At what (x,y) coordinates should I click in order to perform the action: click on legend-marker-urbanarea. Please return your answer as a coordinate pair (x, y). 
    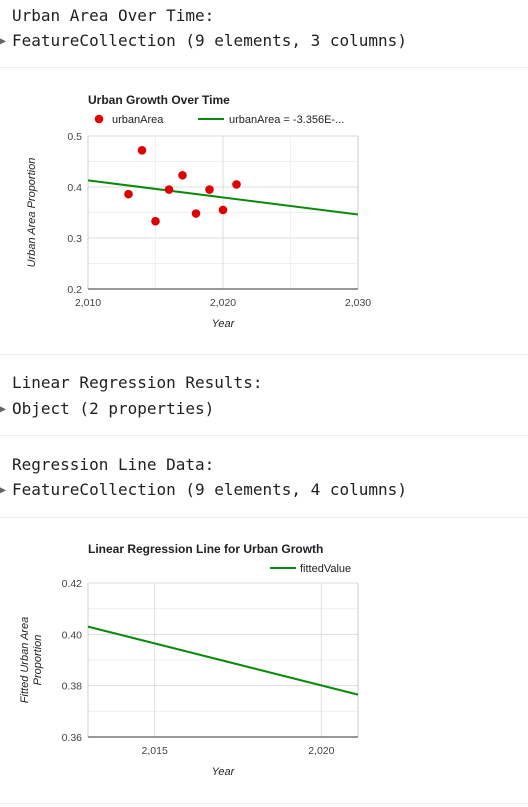
    Looking at the image, I should click on (99, 119).